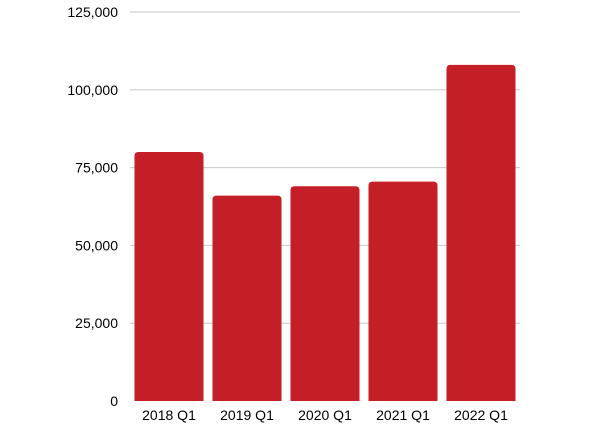 Image resolution: width=590 pixels, height=435 pixels. Describe the element at coordinates (169, 415) in the screenshot. I see `x-tick-label: 2018 Q1` at that location.